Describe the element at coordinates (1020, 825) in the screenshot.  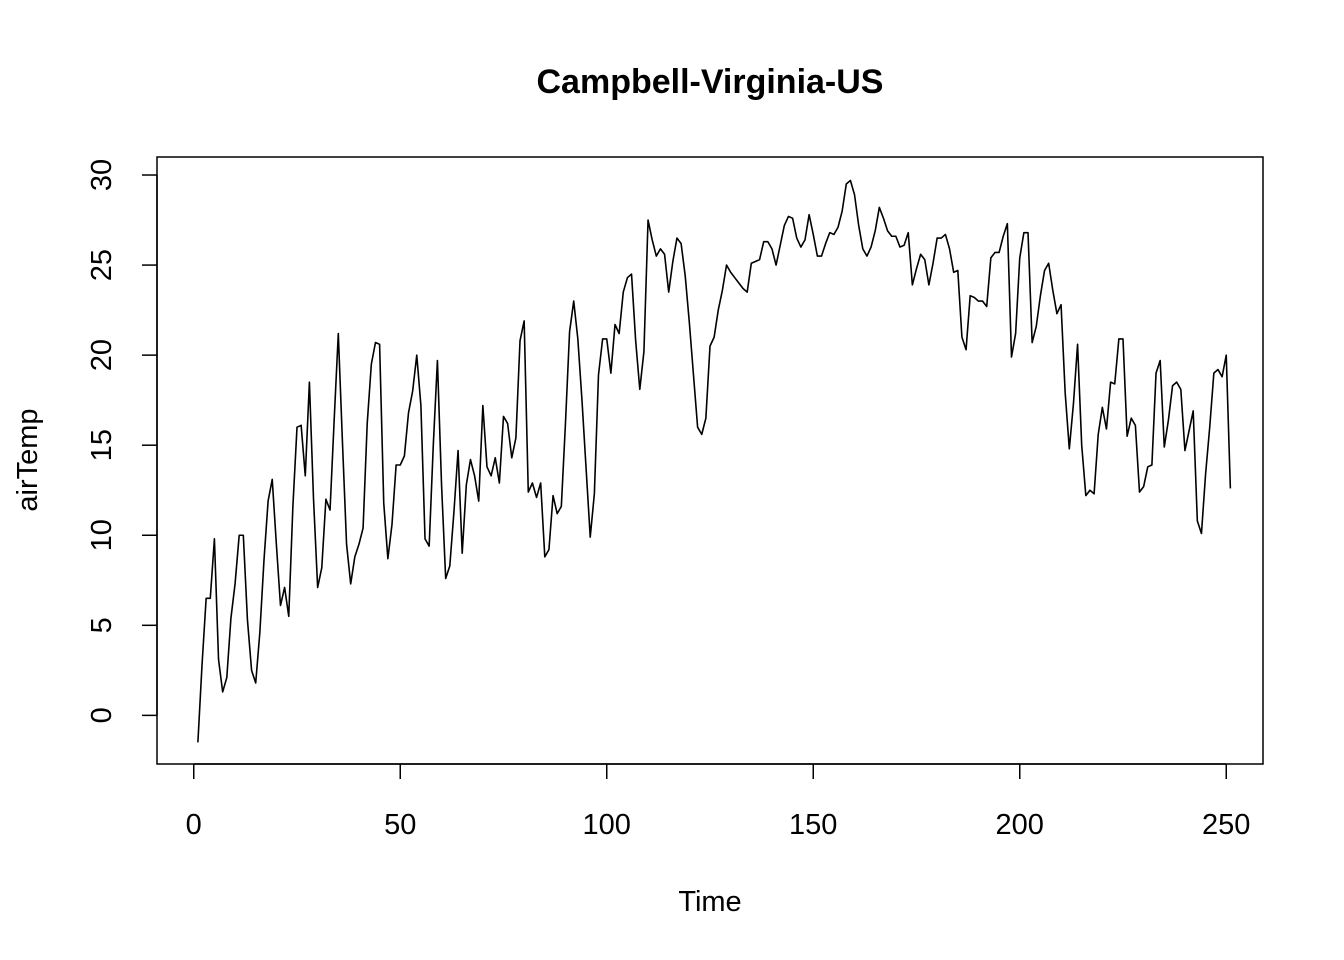
I see `x-tick-label: 200` at that location.